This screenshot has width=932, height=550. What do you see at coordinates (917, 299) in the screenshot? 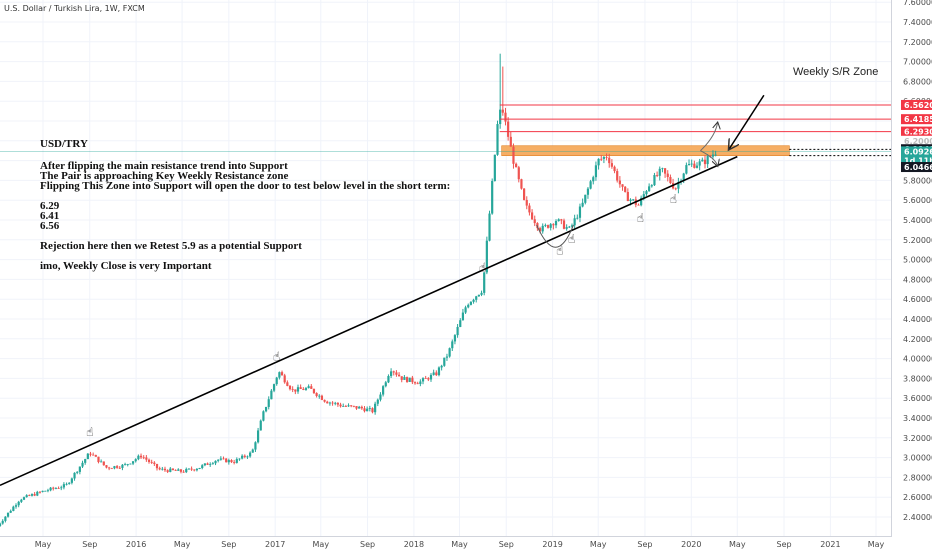
I see `y-tick-label: 4.60000` at bounding box center [917, 299].